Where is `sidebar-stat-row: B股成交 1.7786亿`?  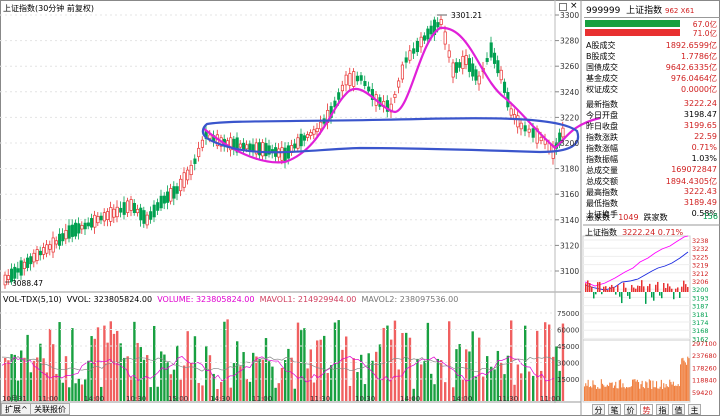
sidebar-stat-row: B股成交 1.7786亿 is located at coordinates (651, 56).